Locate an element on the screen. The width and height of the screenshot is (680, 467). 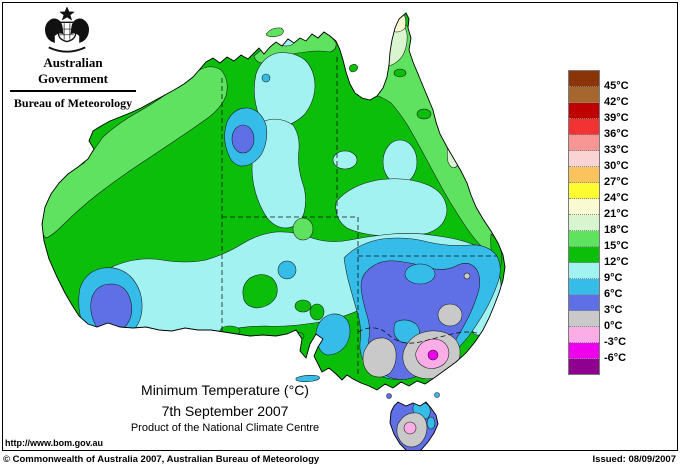
issued-date-text: Issued: 08/09/2007 is located at coordinates (634, 459).